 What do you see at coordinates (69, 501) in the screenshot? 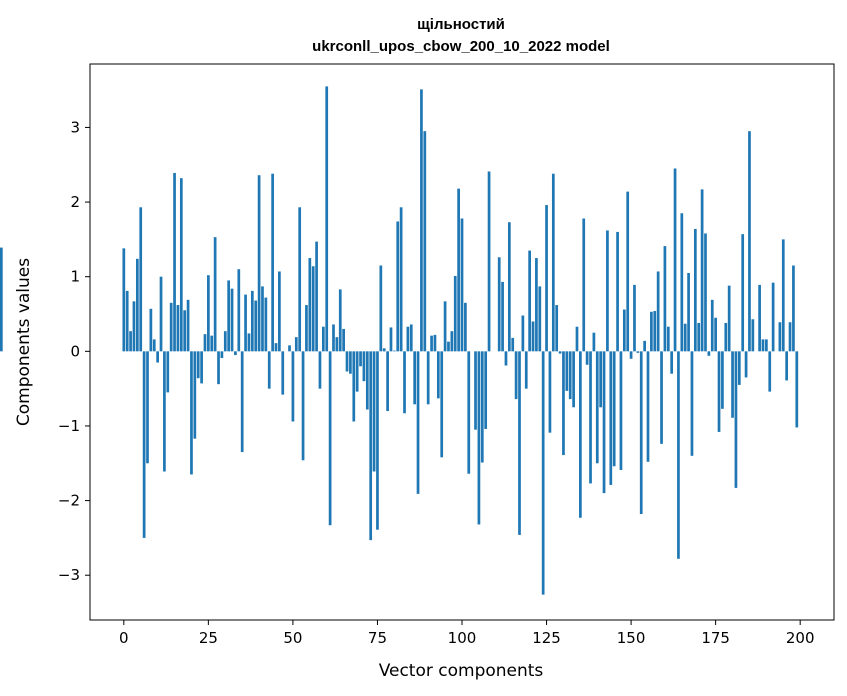
I see `y-tick-label--2: −2` at bounding box center [69, 501].